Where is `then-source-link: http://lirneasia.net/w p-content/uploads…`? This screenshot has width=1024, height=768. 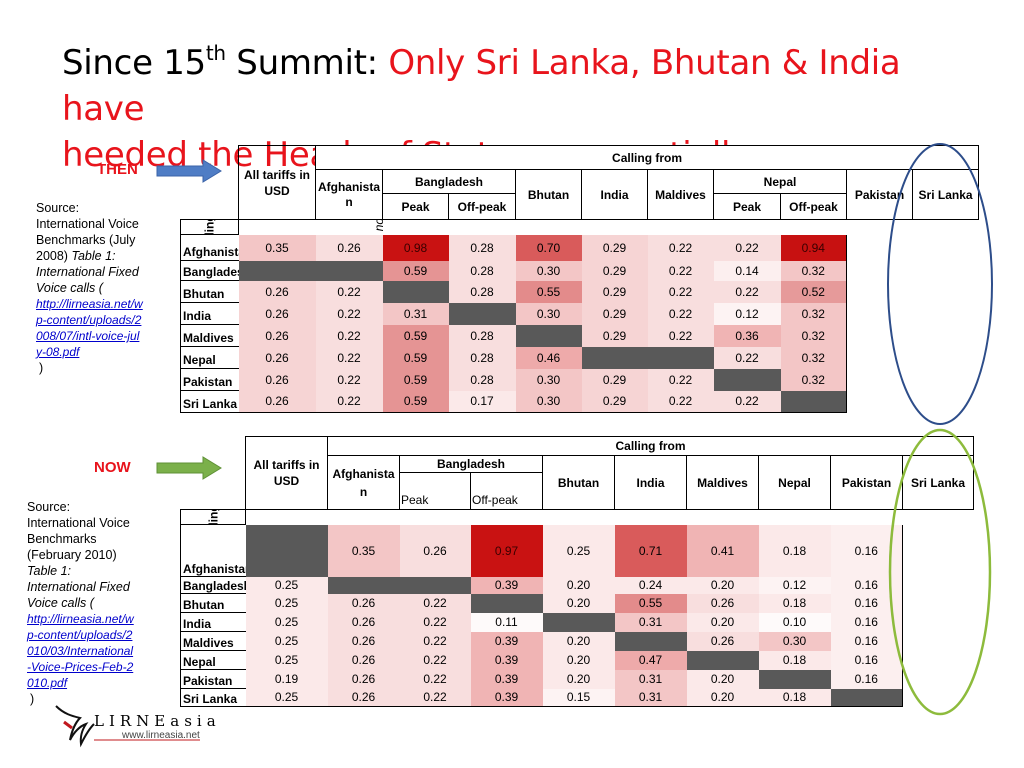
then-source-link: http://lirneasia.net/w p-content/uploads… is located at coordinates (89, 328).